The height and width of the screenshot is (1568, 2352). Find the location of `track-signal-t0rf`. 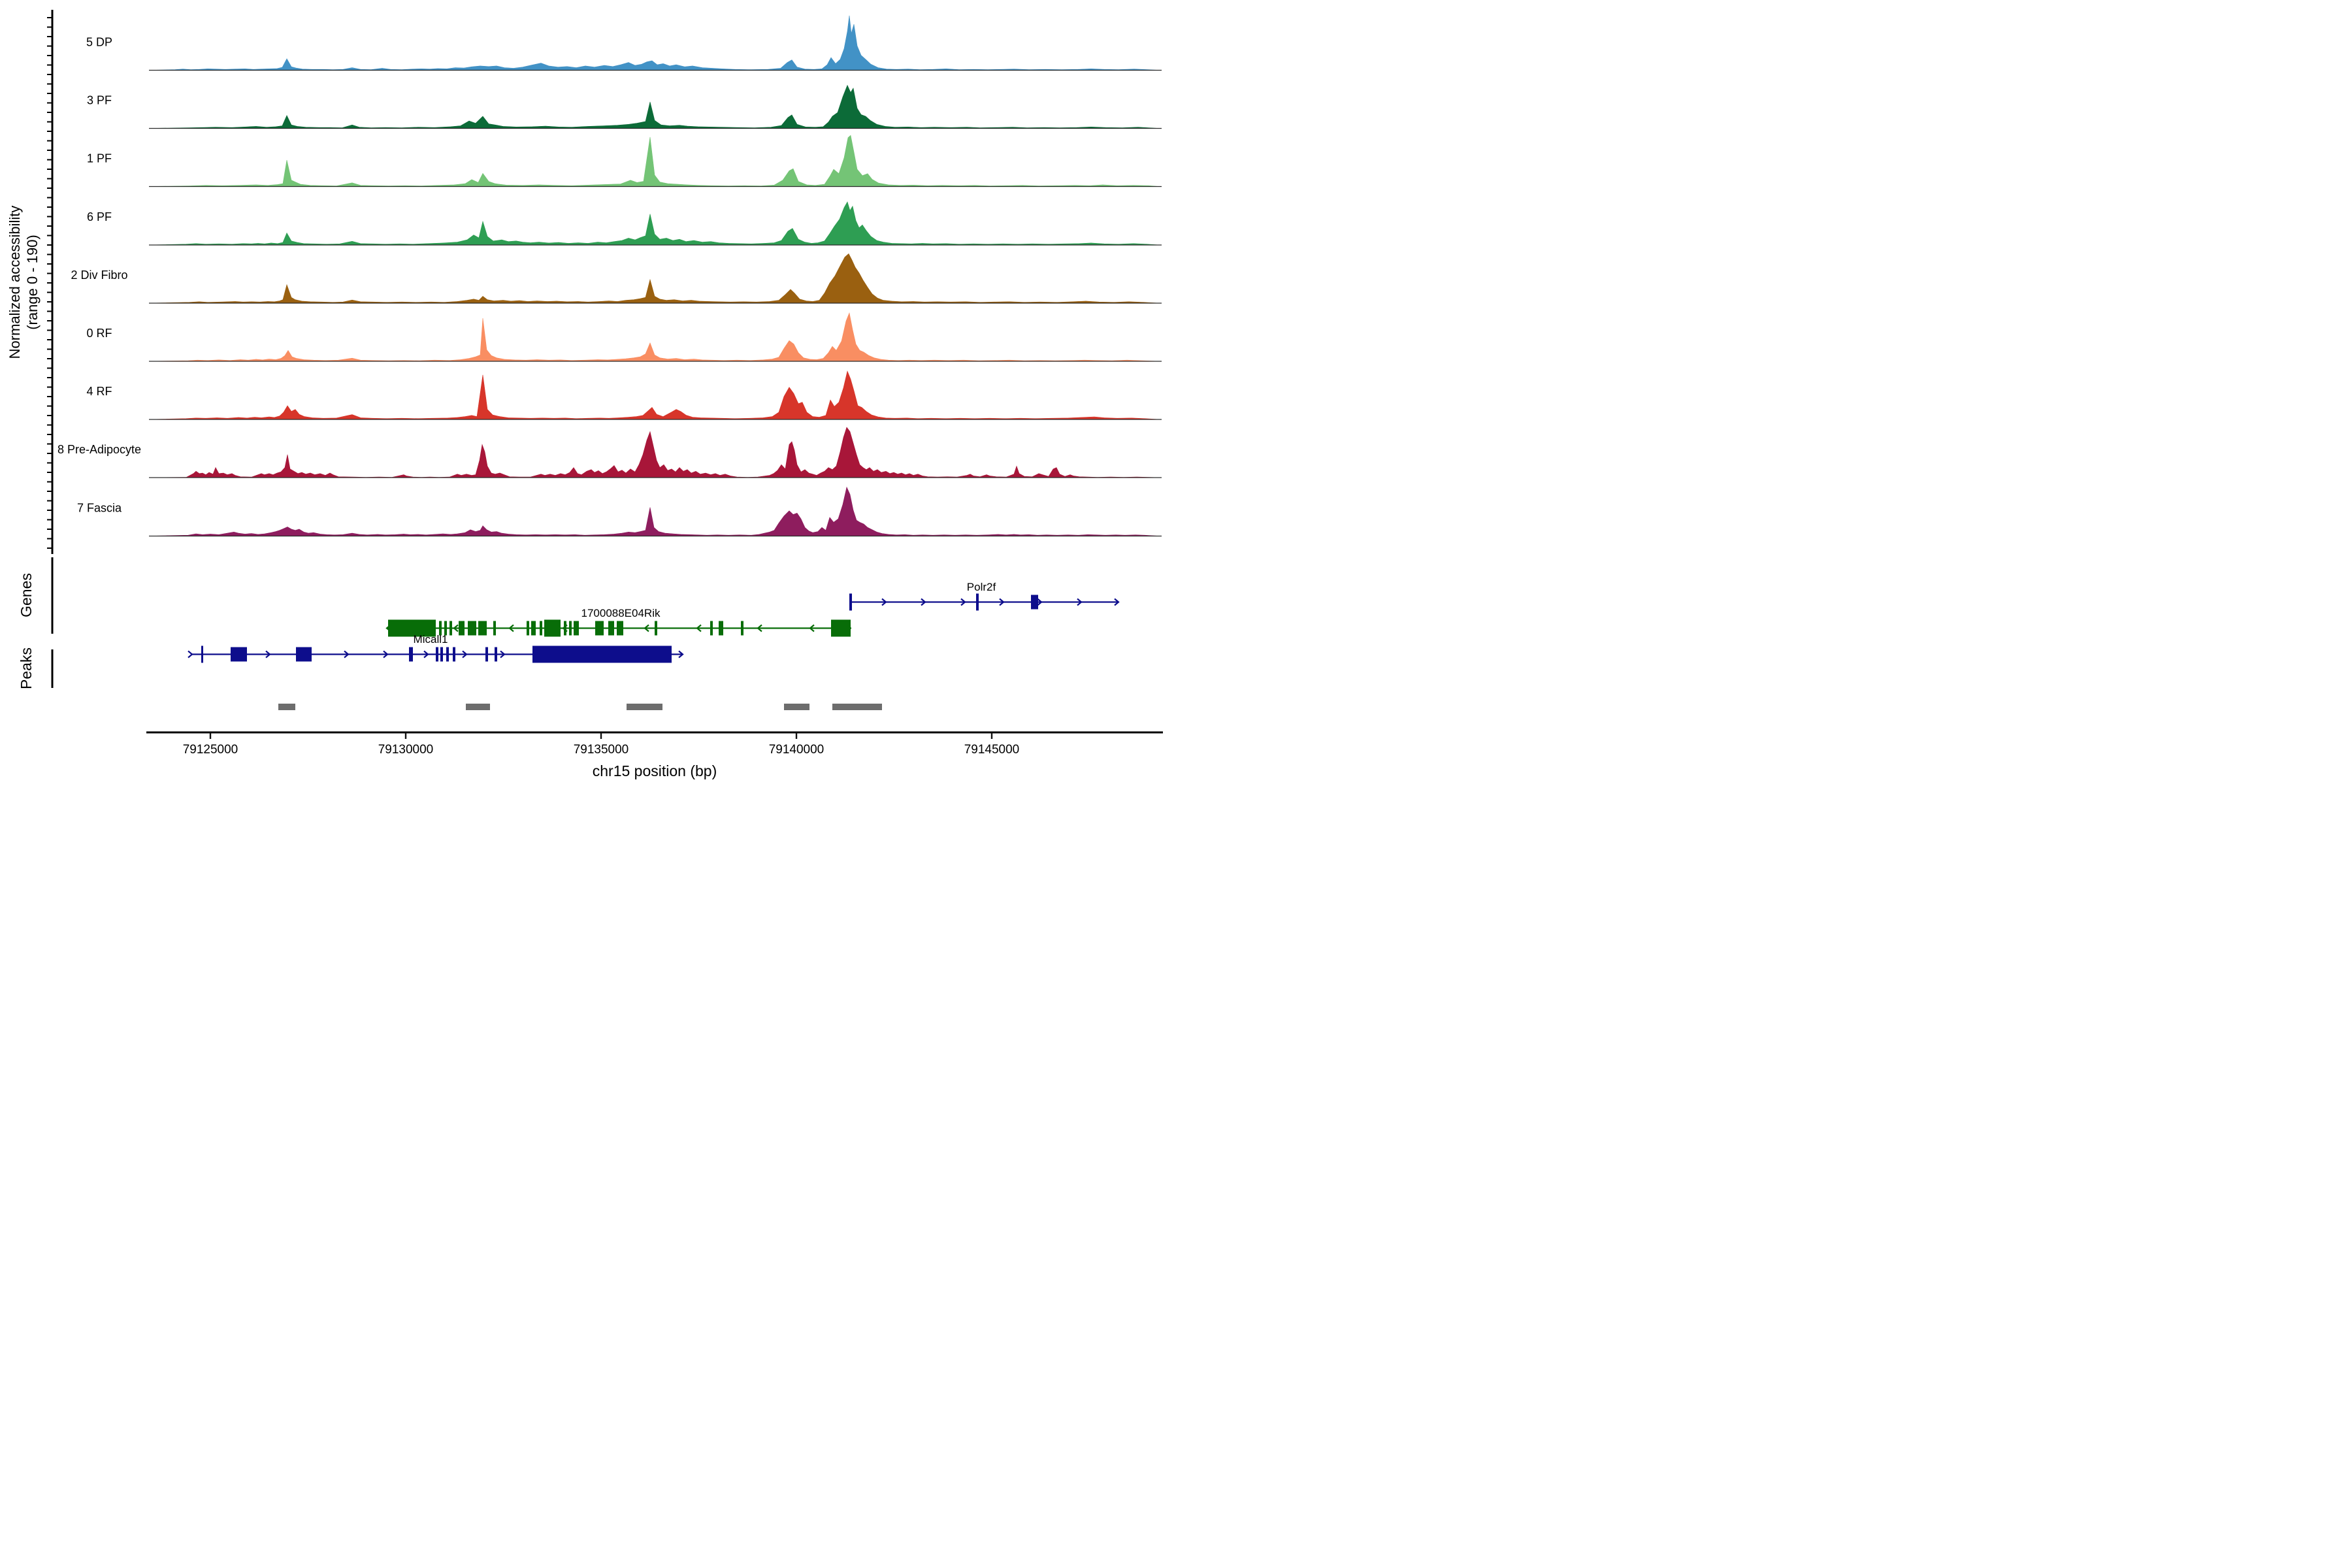

track-signal-t0rf is located at coordinates (654, 337).